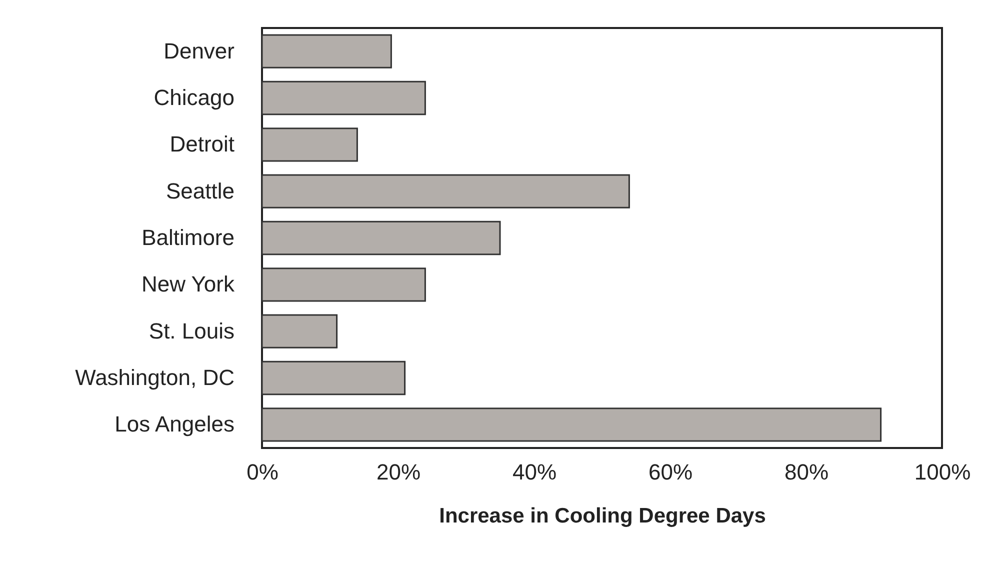 The width and height of the screenshot is (990, 580). What do you see at coordinates (189, 284) in the screenshot?
I see `y-tick-label: New York` at bounding box center [189, 284].